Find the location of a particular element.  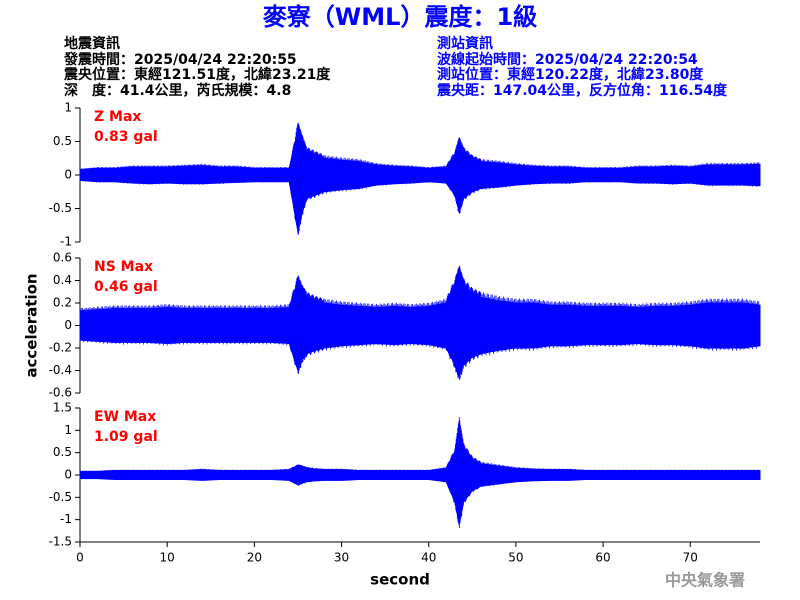

y-tick-label: 0.6 is located at coordinates (62, 258).